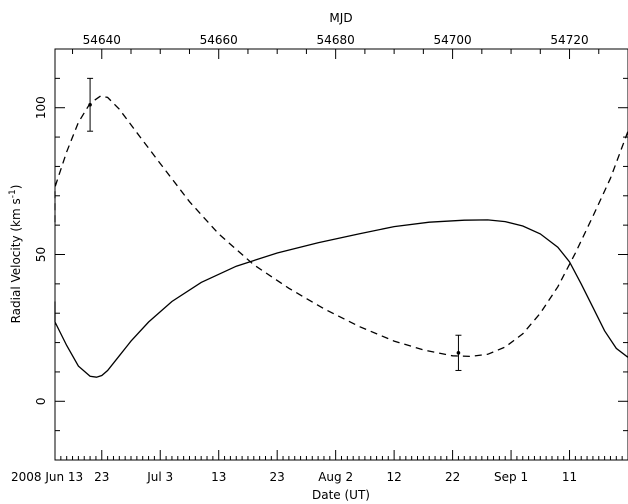 The width and height of the screenshot is (628, 504). I want to click on y-axis-title: Radial Velocity (km s-1), so click(15, 254).